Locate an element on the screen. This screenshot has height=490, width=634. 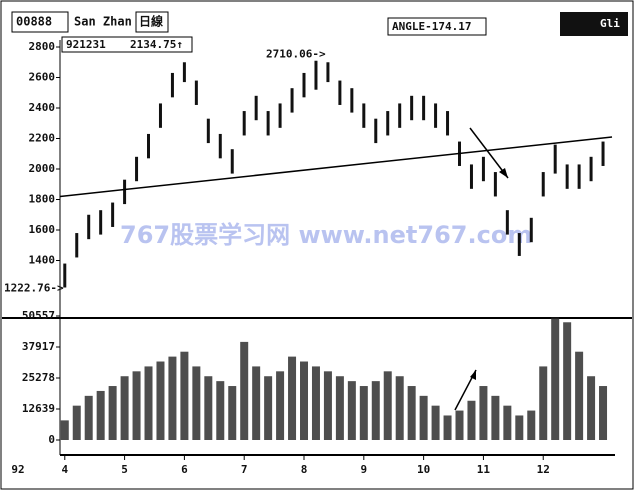
period-box is located at coordinates (152, 22).